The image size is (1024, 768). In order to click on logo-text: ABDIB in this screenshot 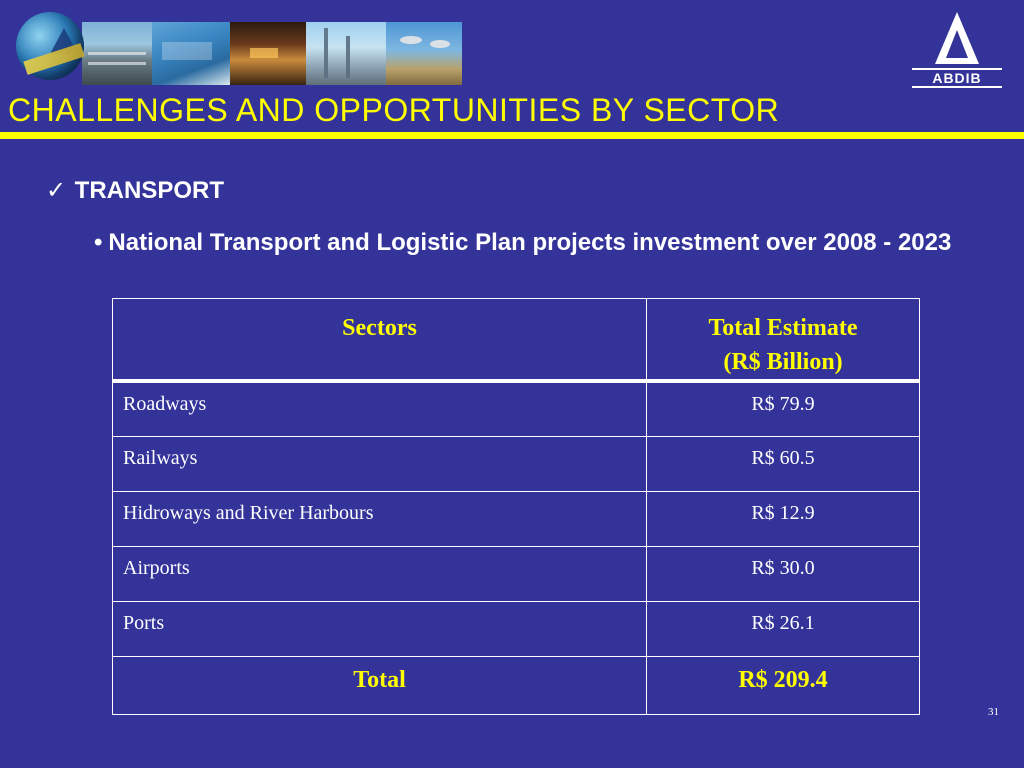, I will do `click(957, 78)`.